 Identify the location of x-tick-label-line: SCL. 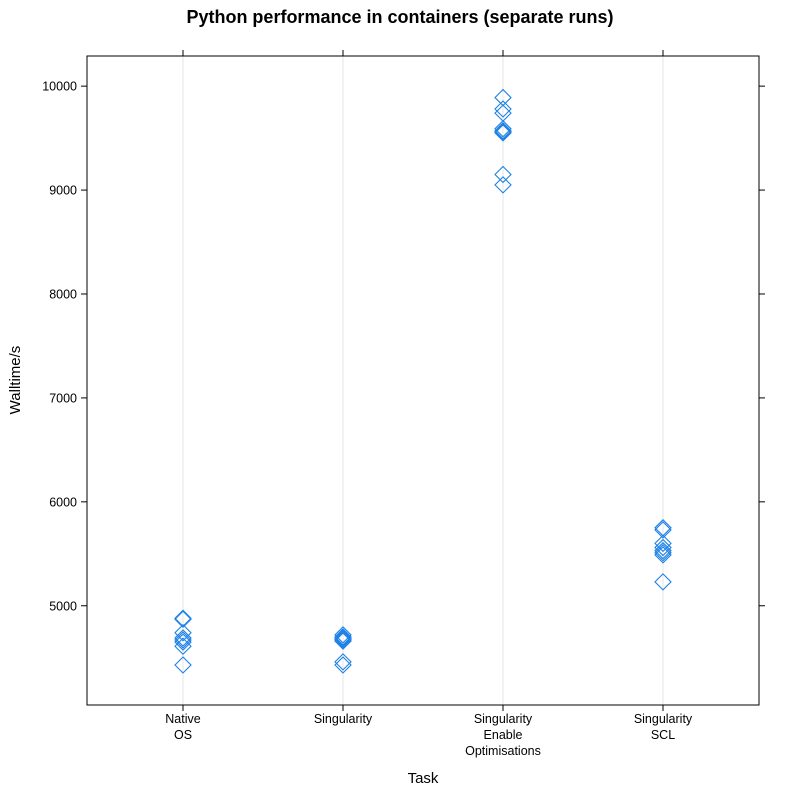
(663, 735).